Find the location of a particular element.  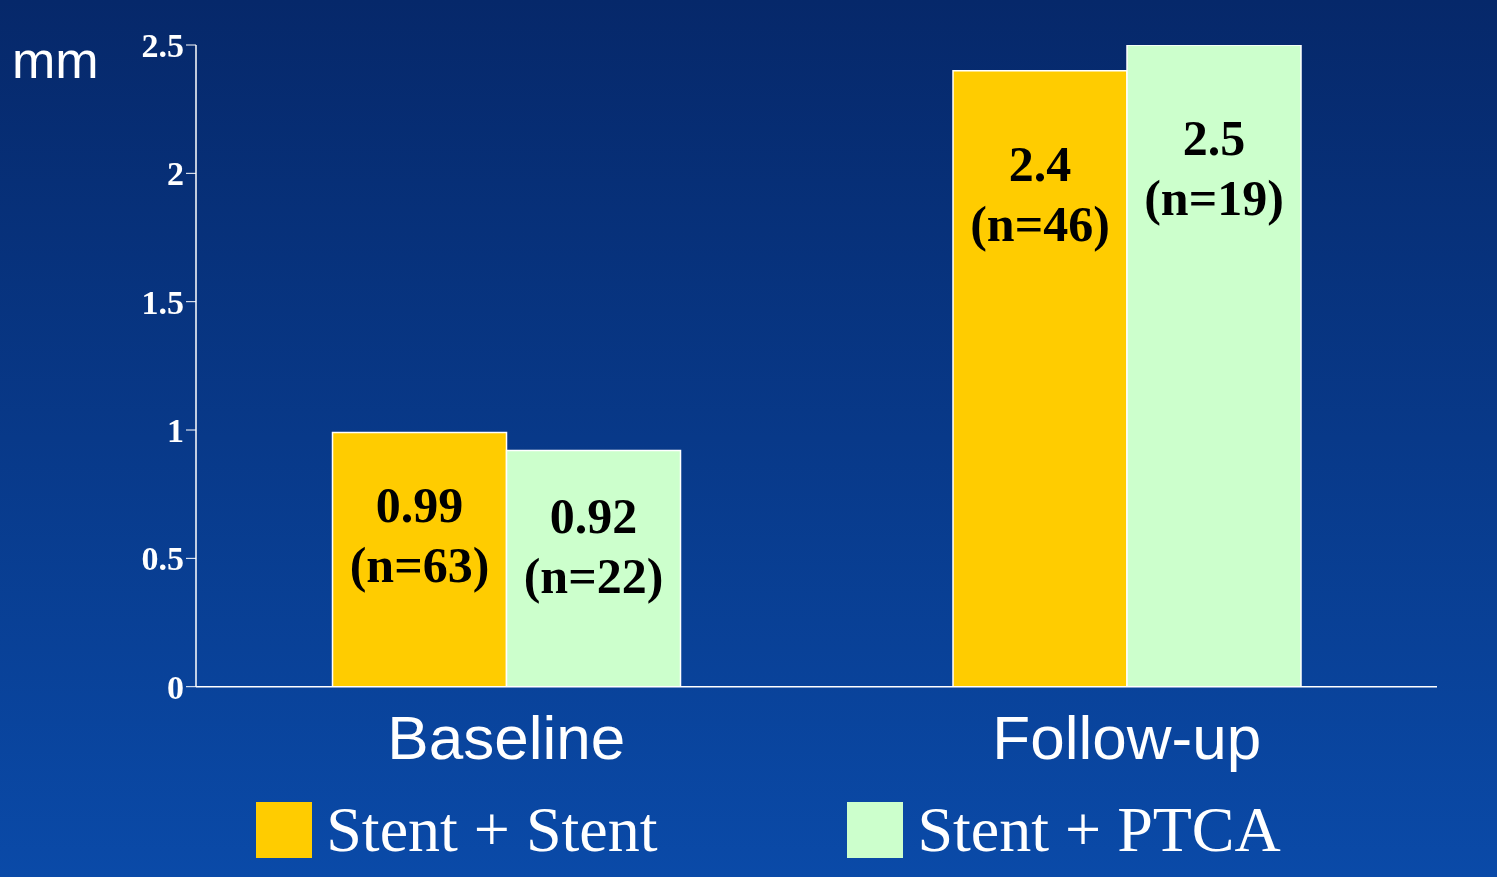

y-tick-label: 2 is located at coordinates (175, 174).